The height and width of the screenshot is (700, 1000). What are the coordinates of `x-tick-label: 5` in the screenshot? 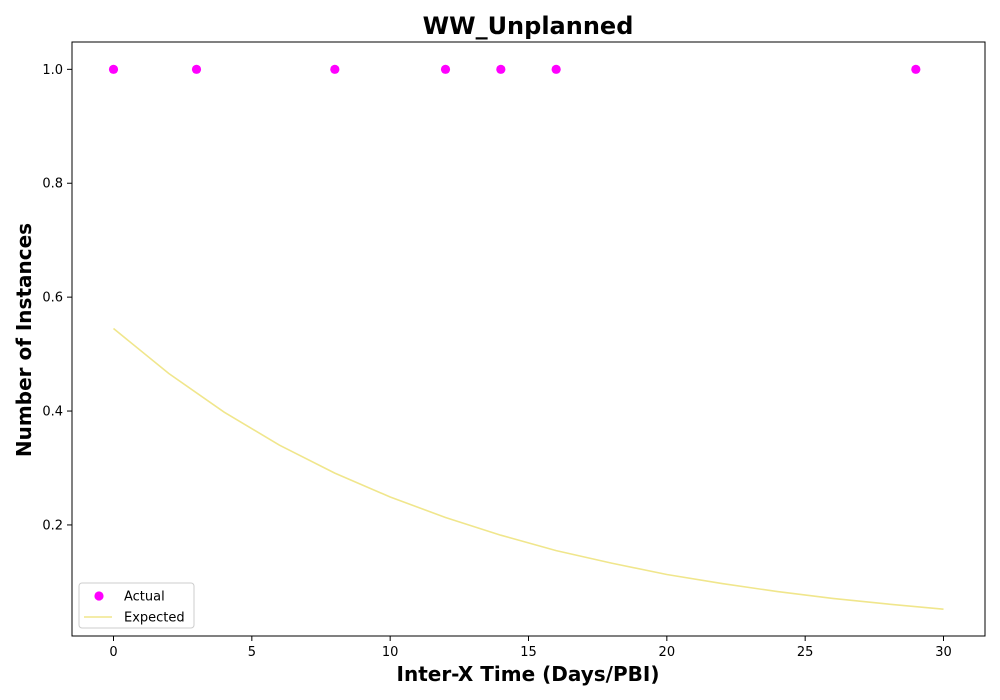 It's located at (252, 652).